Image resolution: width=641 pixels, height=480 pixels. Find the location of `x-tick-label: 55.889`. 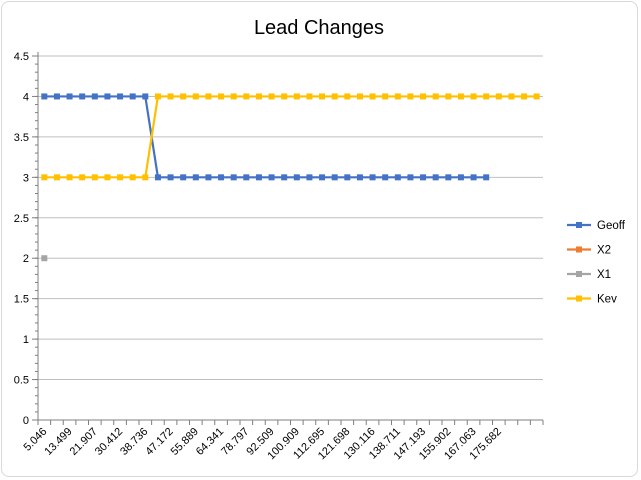

x-tick-label: 55.889 is located at coordinates (185, 442).